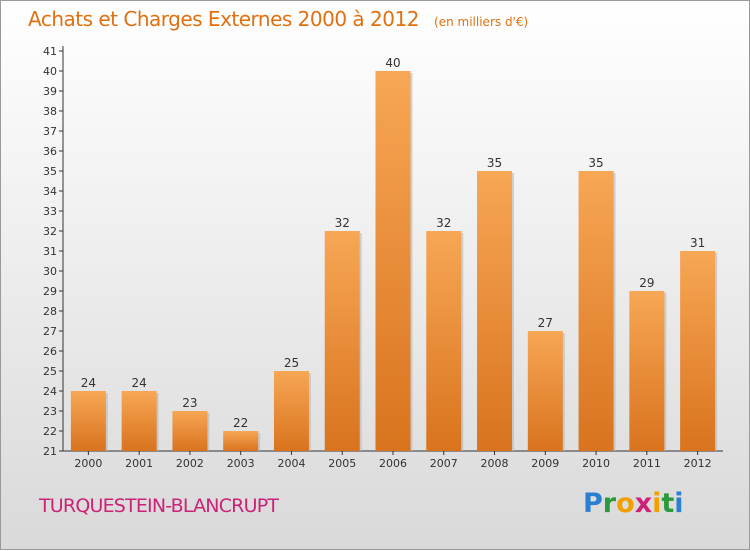 This screenshot has height=551, width=750. Describe the element at coordinates (50, 431) in the screenshot. I see `y-tick-label: 22` at that location.